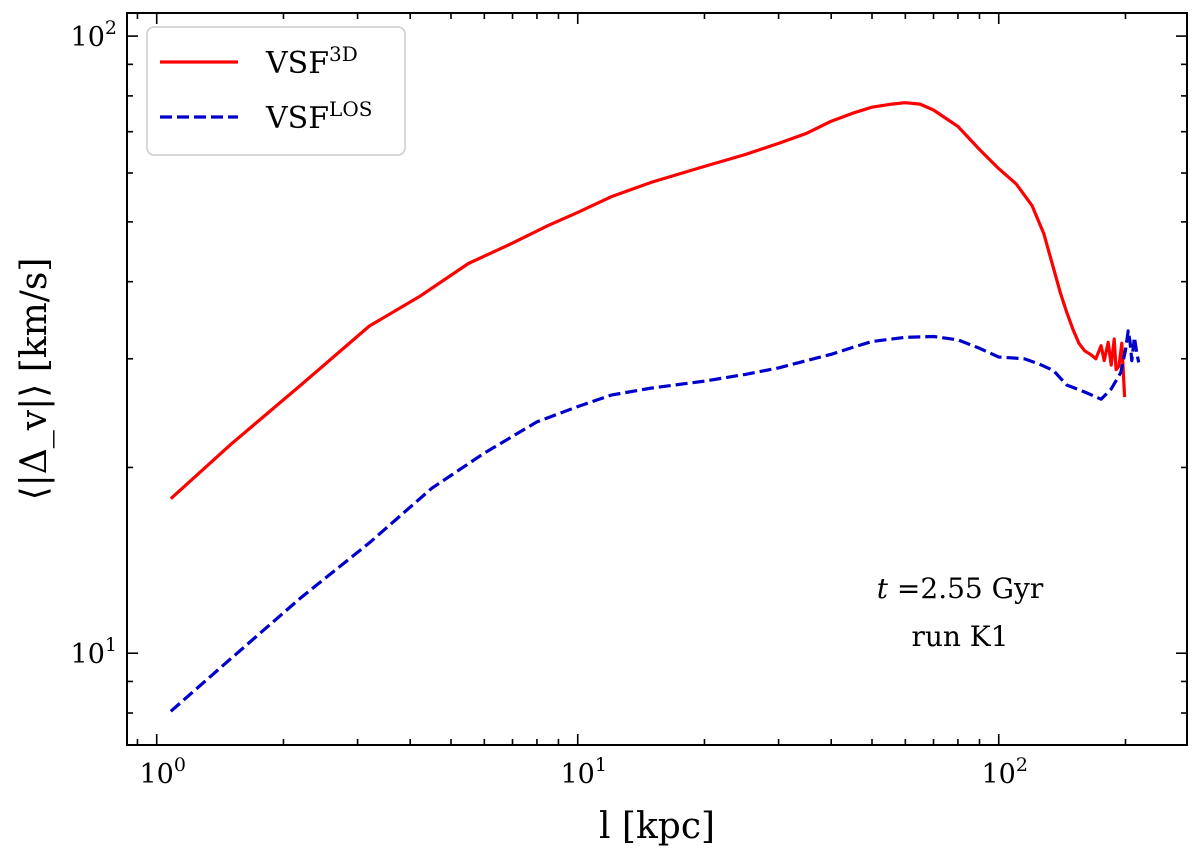 The height and width of the screenshot is (857, 1200). Describe the element at coordinates (311, 61) in the screenshot. I see `legend-label-3d: VSF3D` at that location.